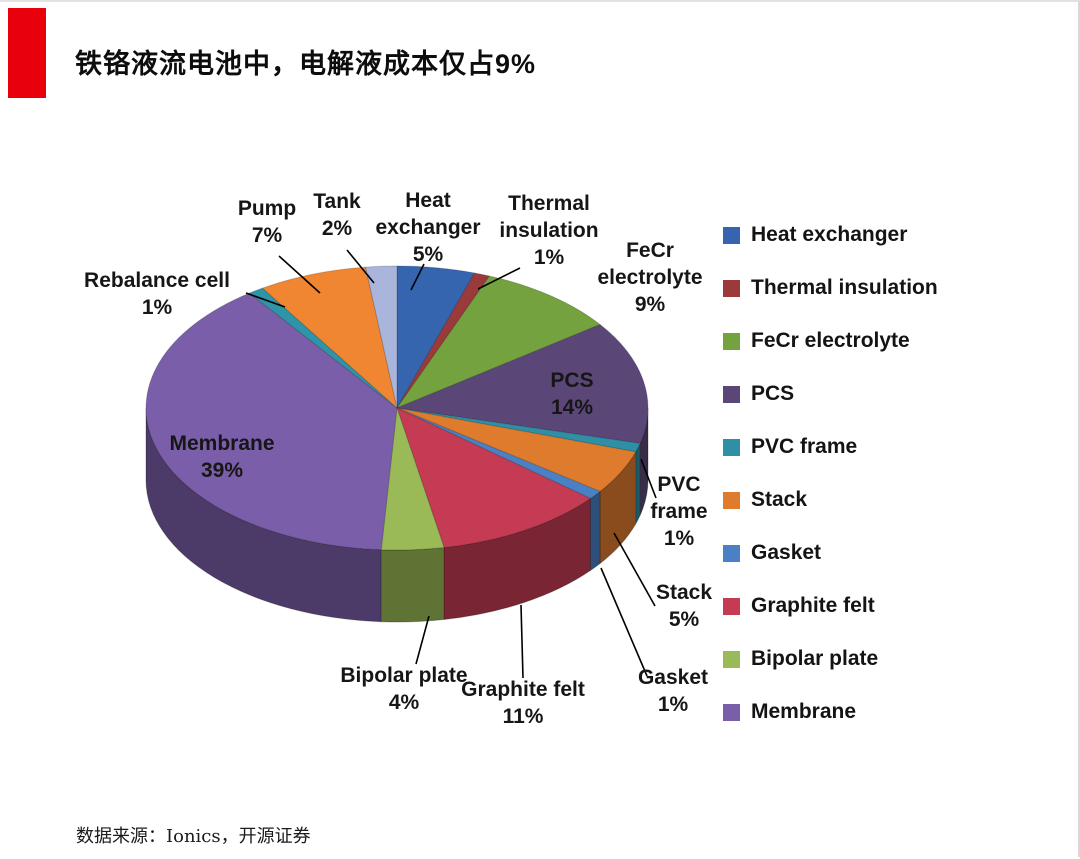  Describe the element at coordinates (299, 274) in the screenshot. I see `leader-line-pump` at that location.